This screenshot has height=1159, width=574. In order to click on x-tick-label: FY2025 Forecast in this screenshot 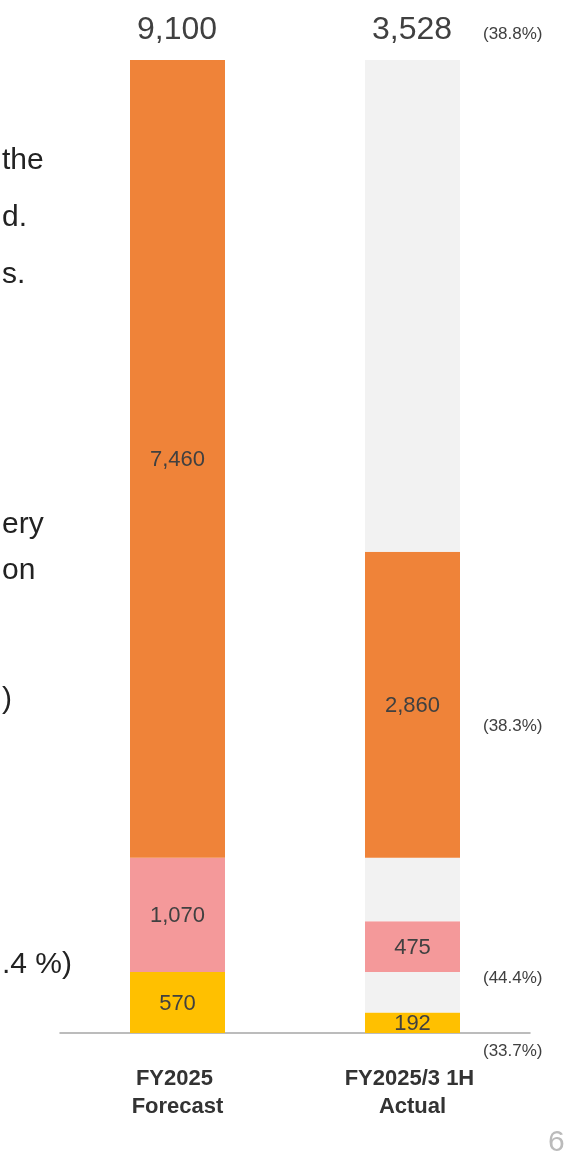, I will do `click(178, 1091)`.